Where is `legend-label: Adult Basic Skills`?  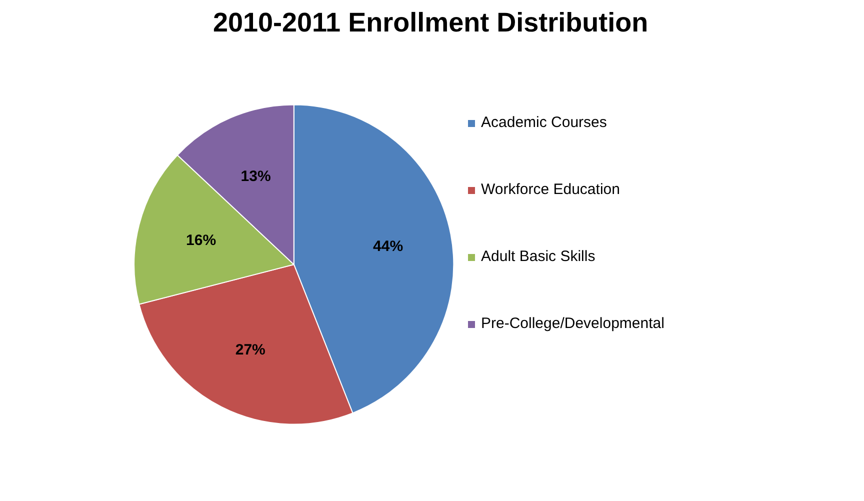 legend-label: Adult Basic Skills is located at coordinates (538, 256).